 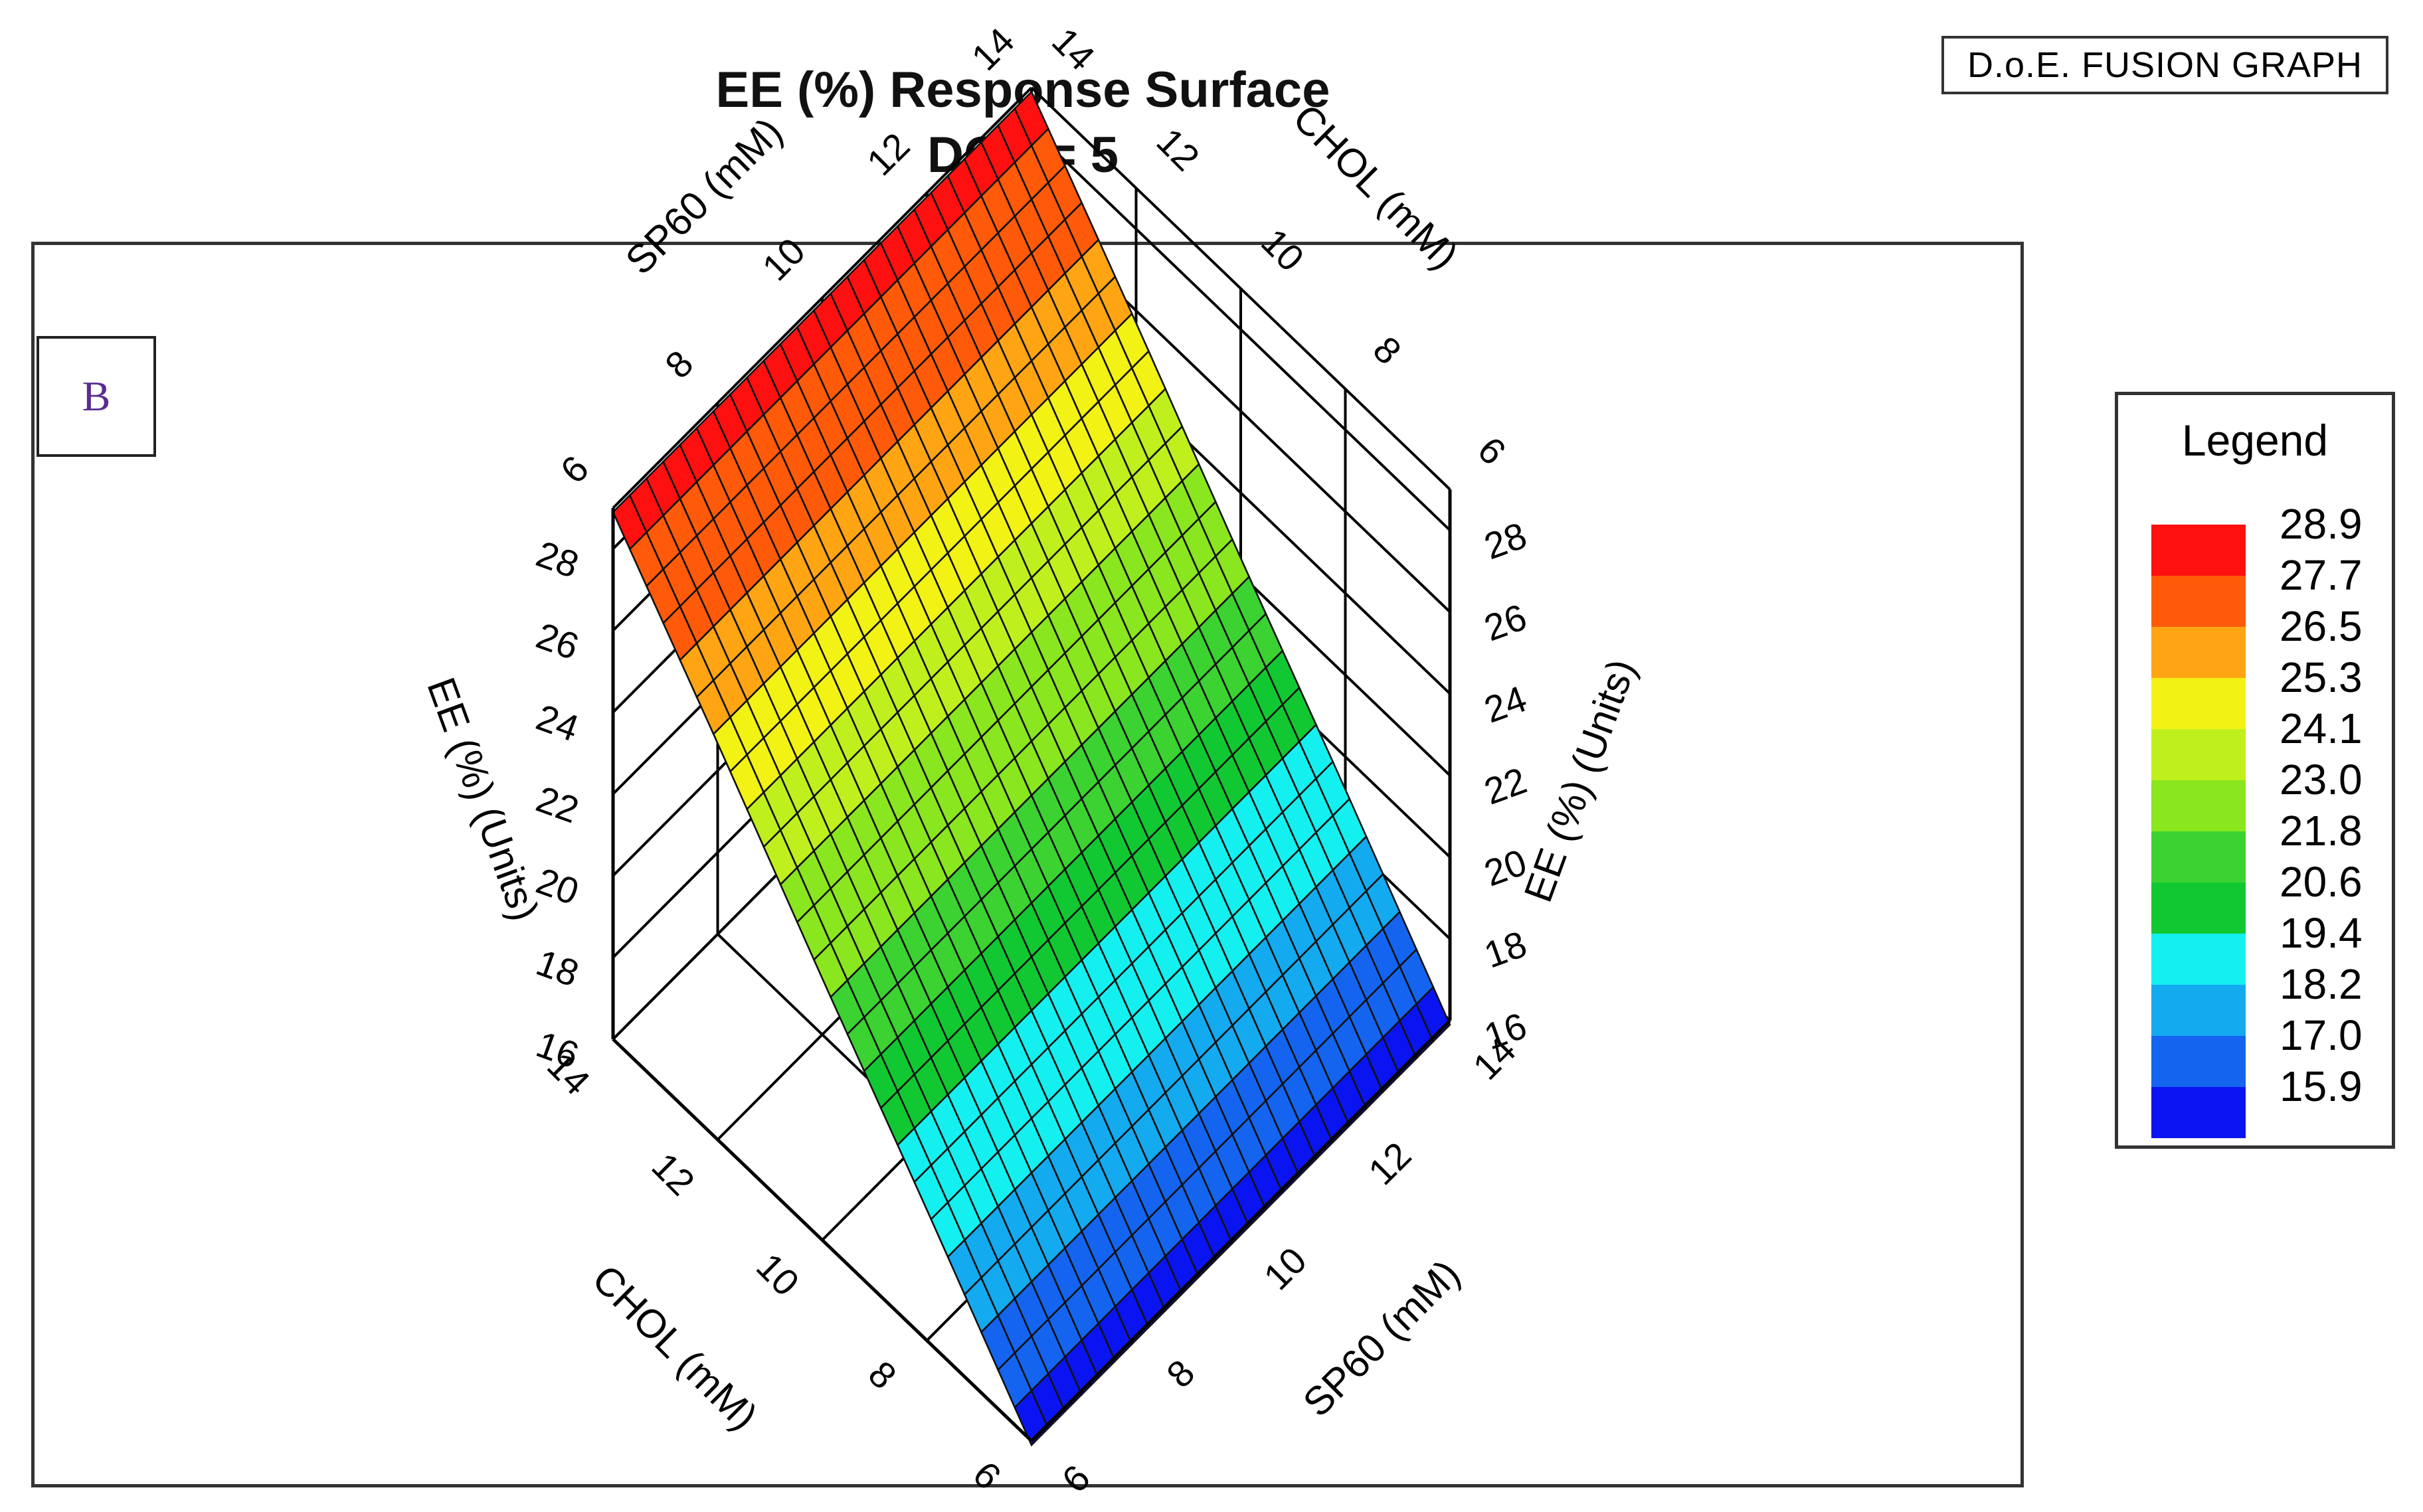 What do you see at coordinates (778, 1274) in the screenshot?
I see `chol-tick-label: 10` at bounding box center [778, 1274].